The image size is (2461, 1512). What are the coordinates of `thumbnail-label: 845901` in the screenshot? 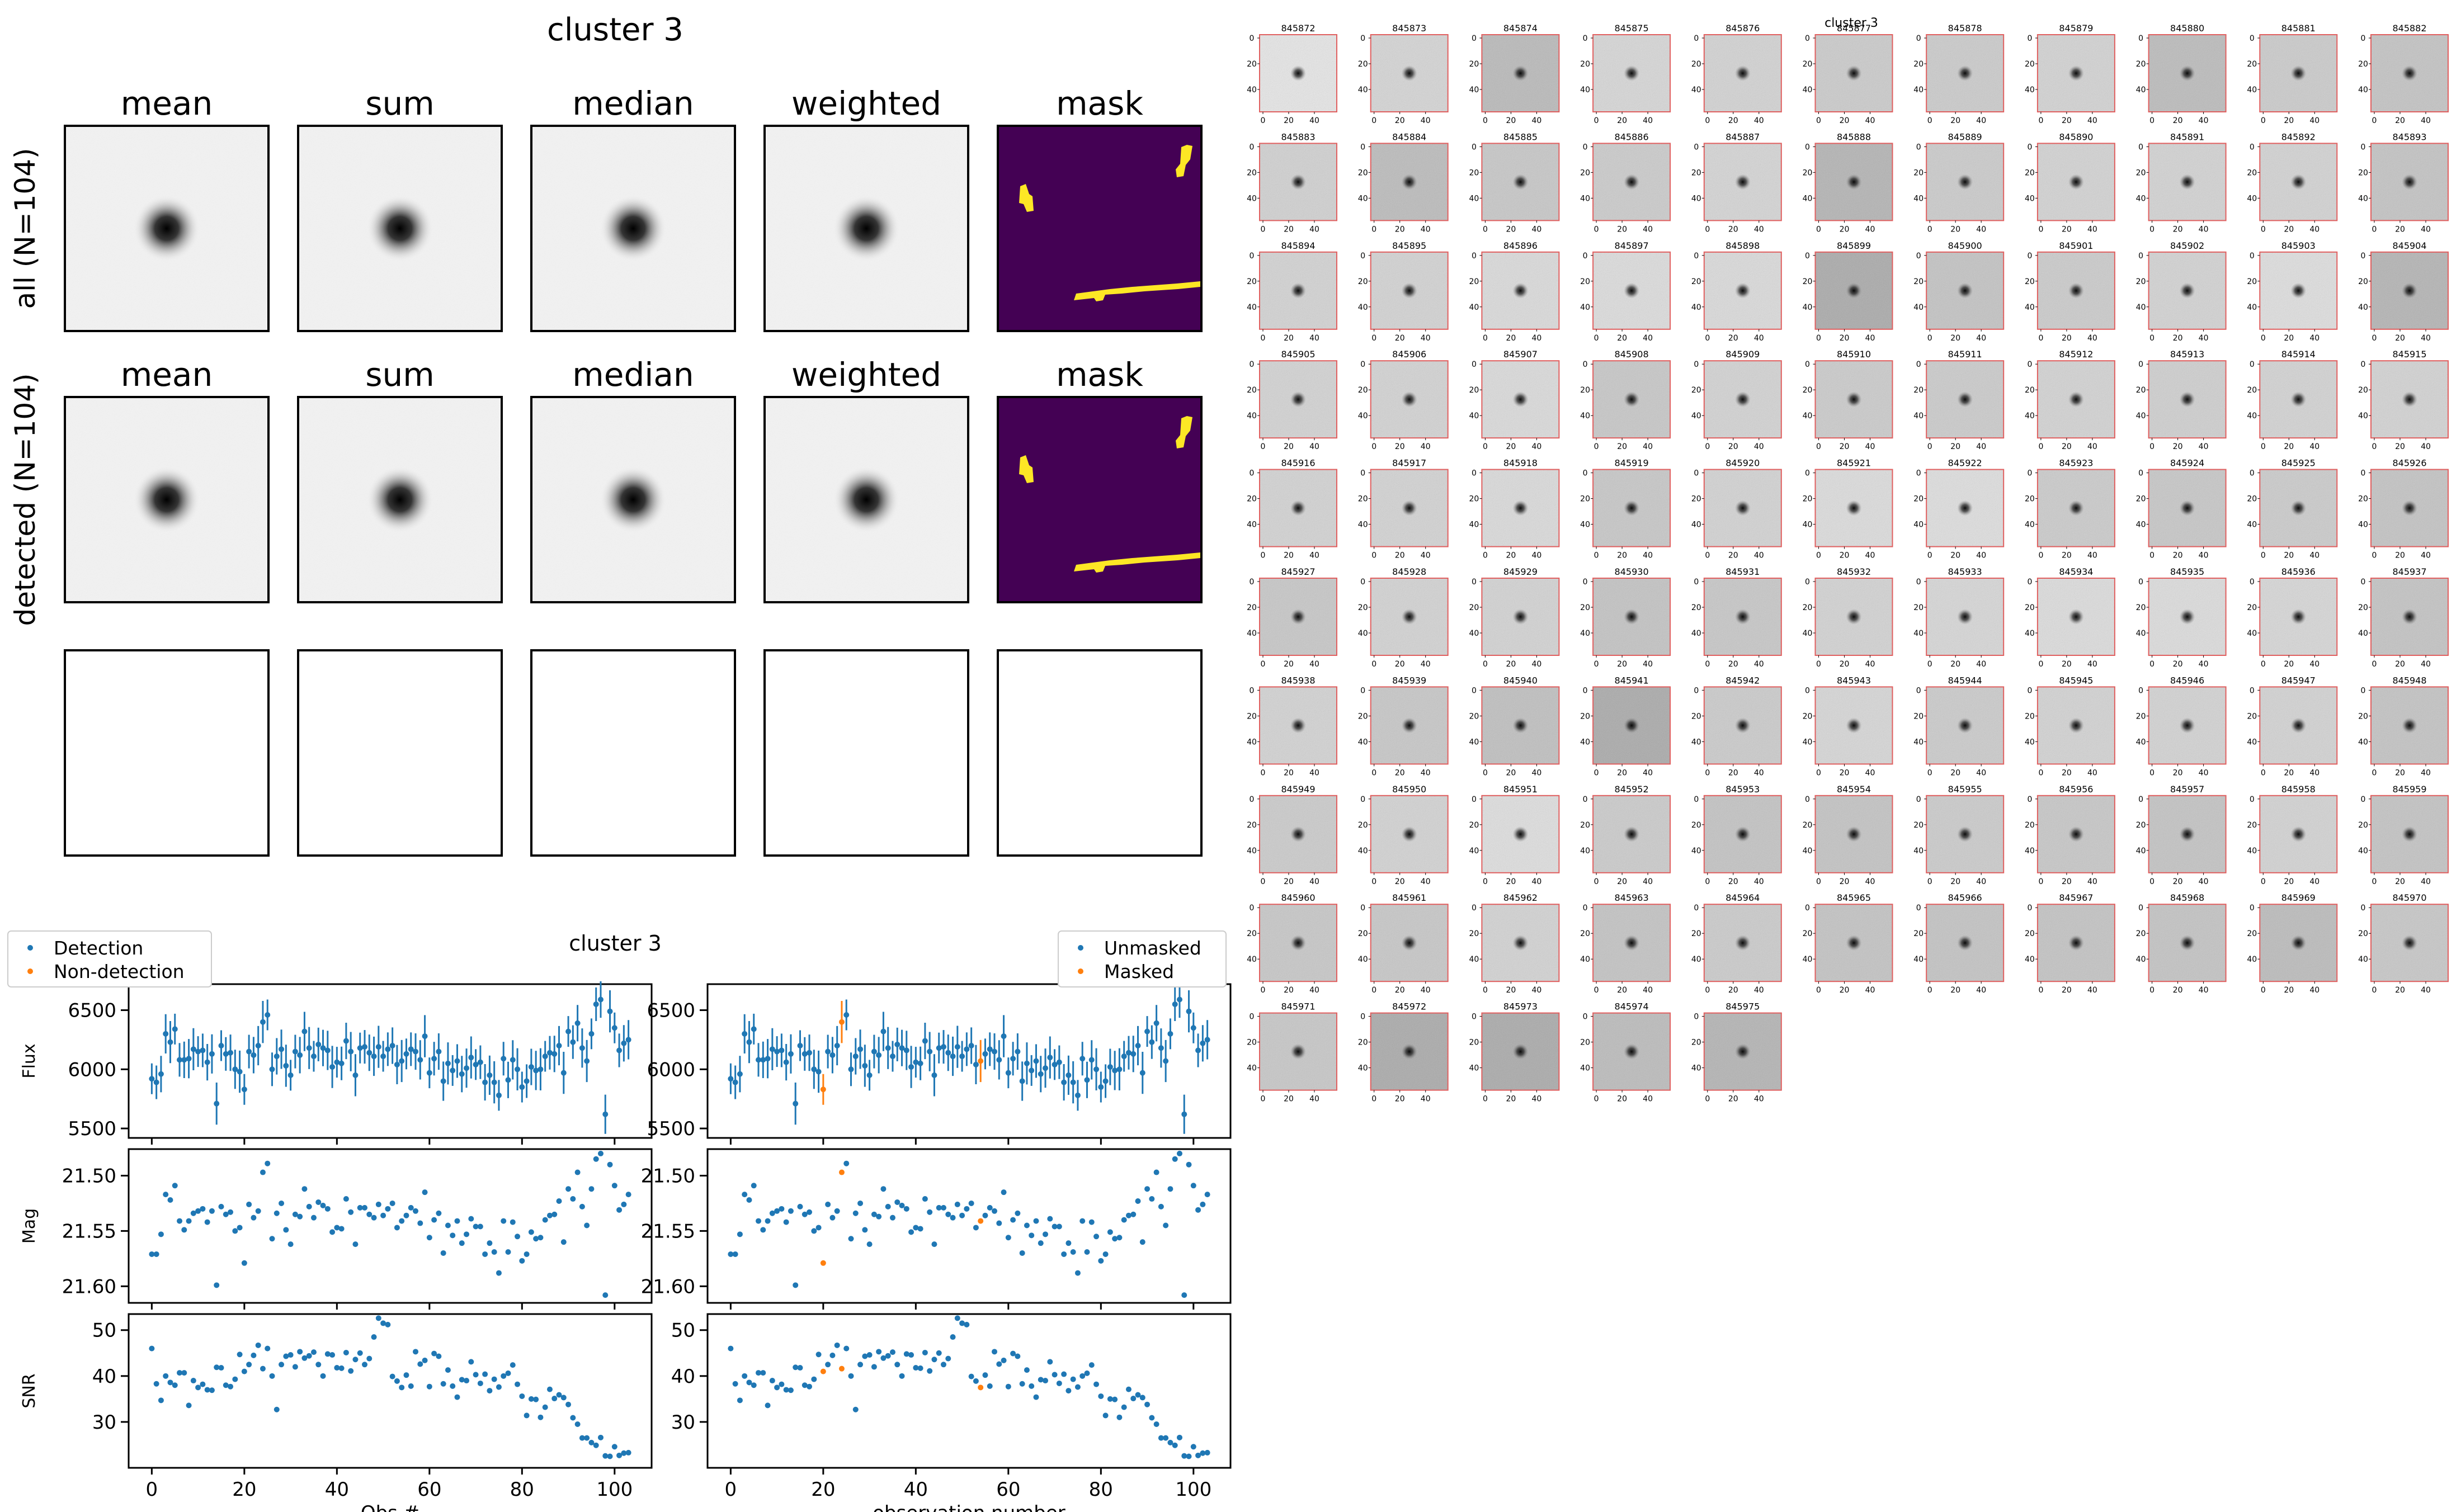 It's located at (2076, 245).